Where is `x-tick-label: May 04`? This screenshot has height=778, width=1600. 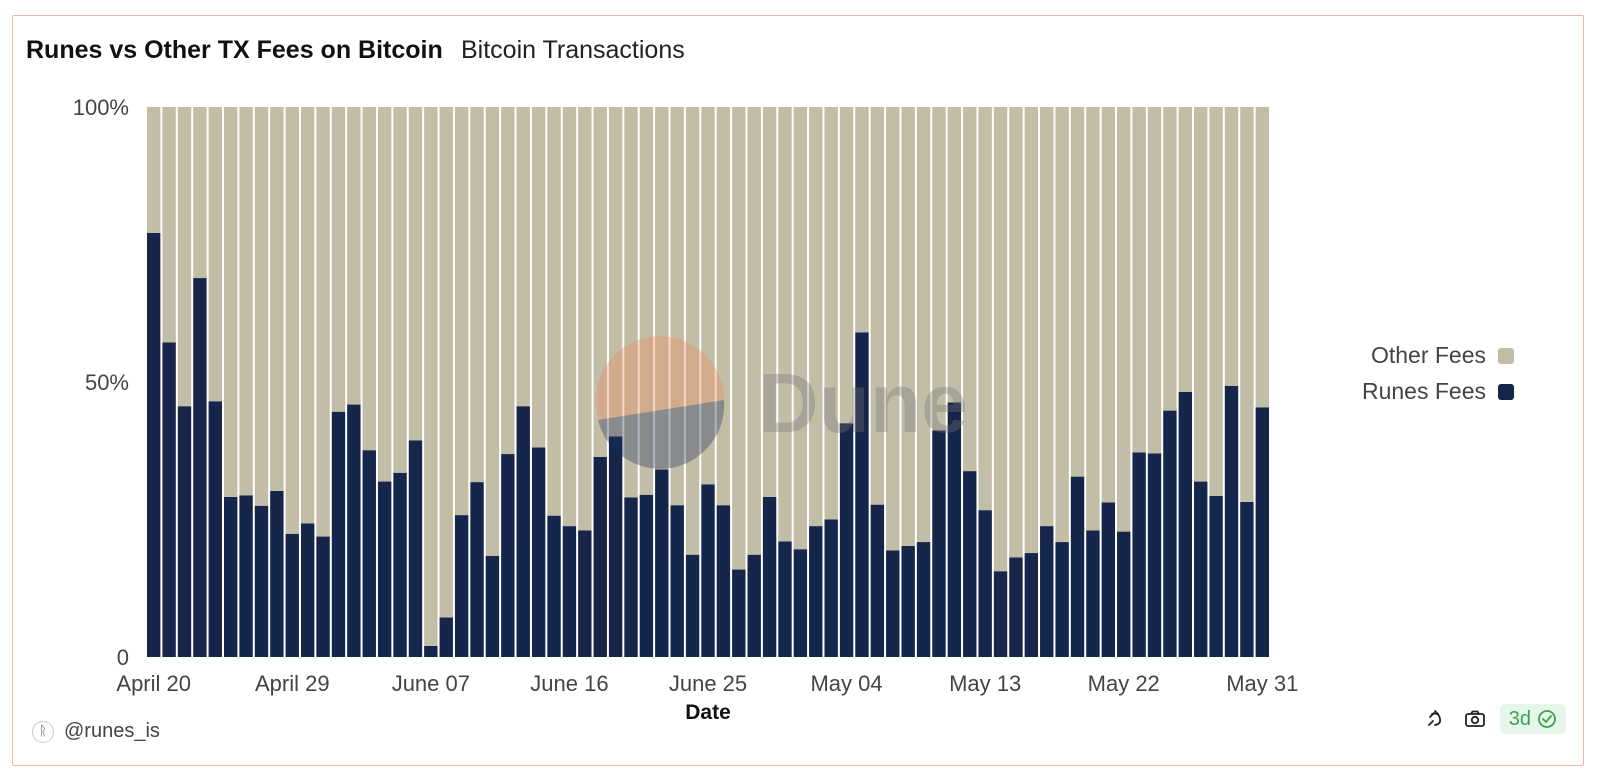 x-tick-label: May 04 is located at coordinates (846, 683).